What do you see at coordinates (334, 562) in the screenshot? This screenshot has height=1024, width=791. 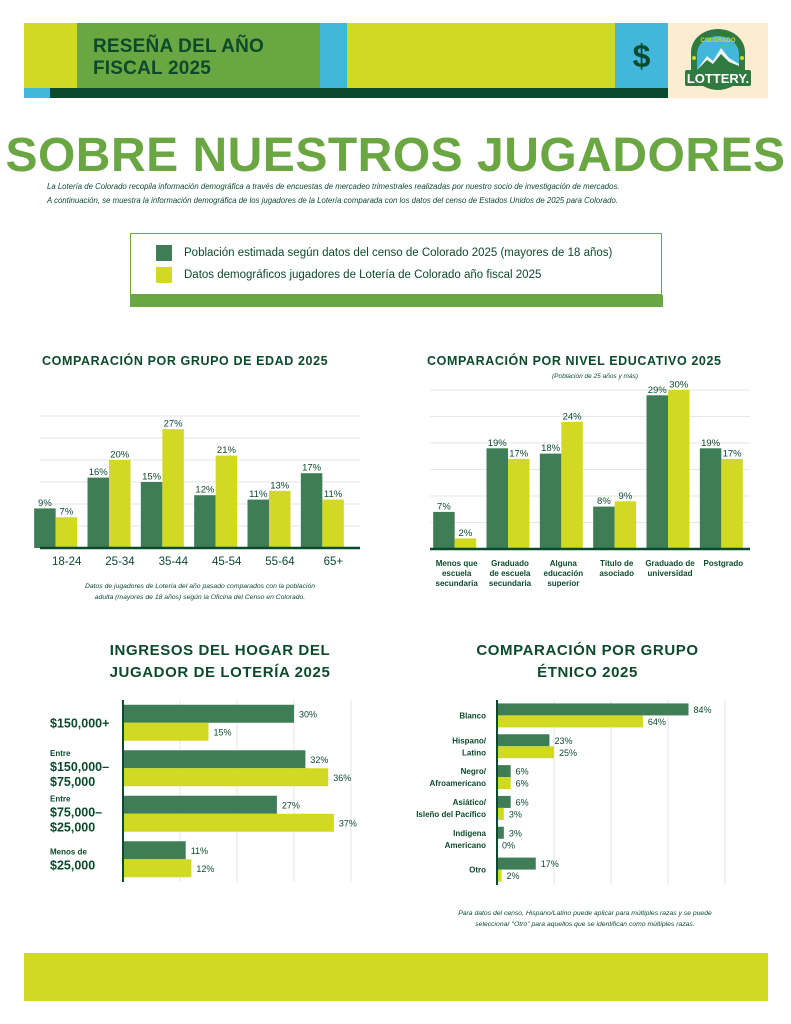 I see `category-label: 65+` at bounding box center [334, 562].